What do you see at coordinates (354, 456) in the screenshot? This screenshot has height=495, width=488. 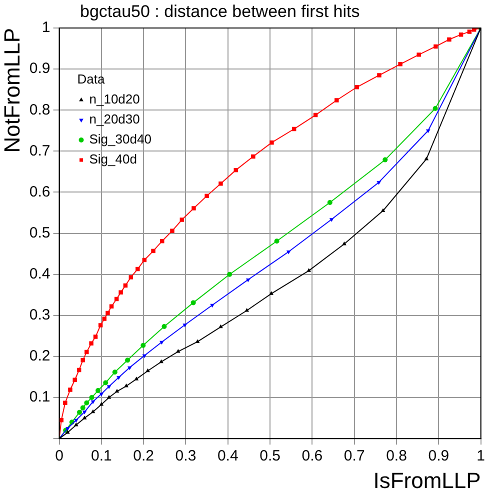 I see `x-tick-label: 0.7` at bounding box center [354, 456].